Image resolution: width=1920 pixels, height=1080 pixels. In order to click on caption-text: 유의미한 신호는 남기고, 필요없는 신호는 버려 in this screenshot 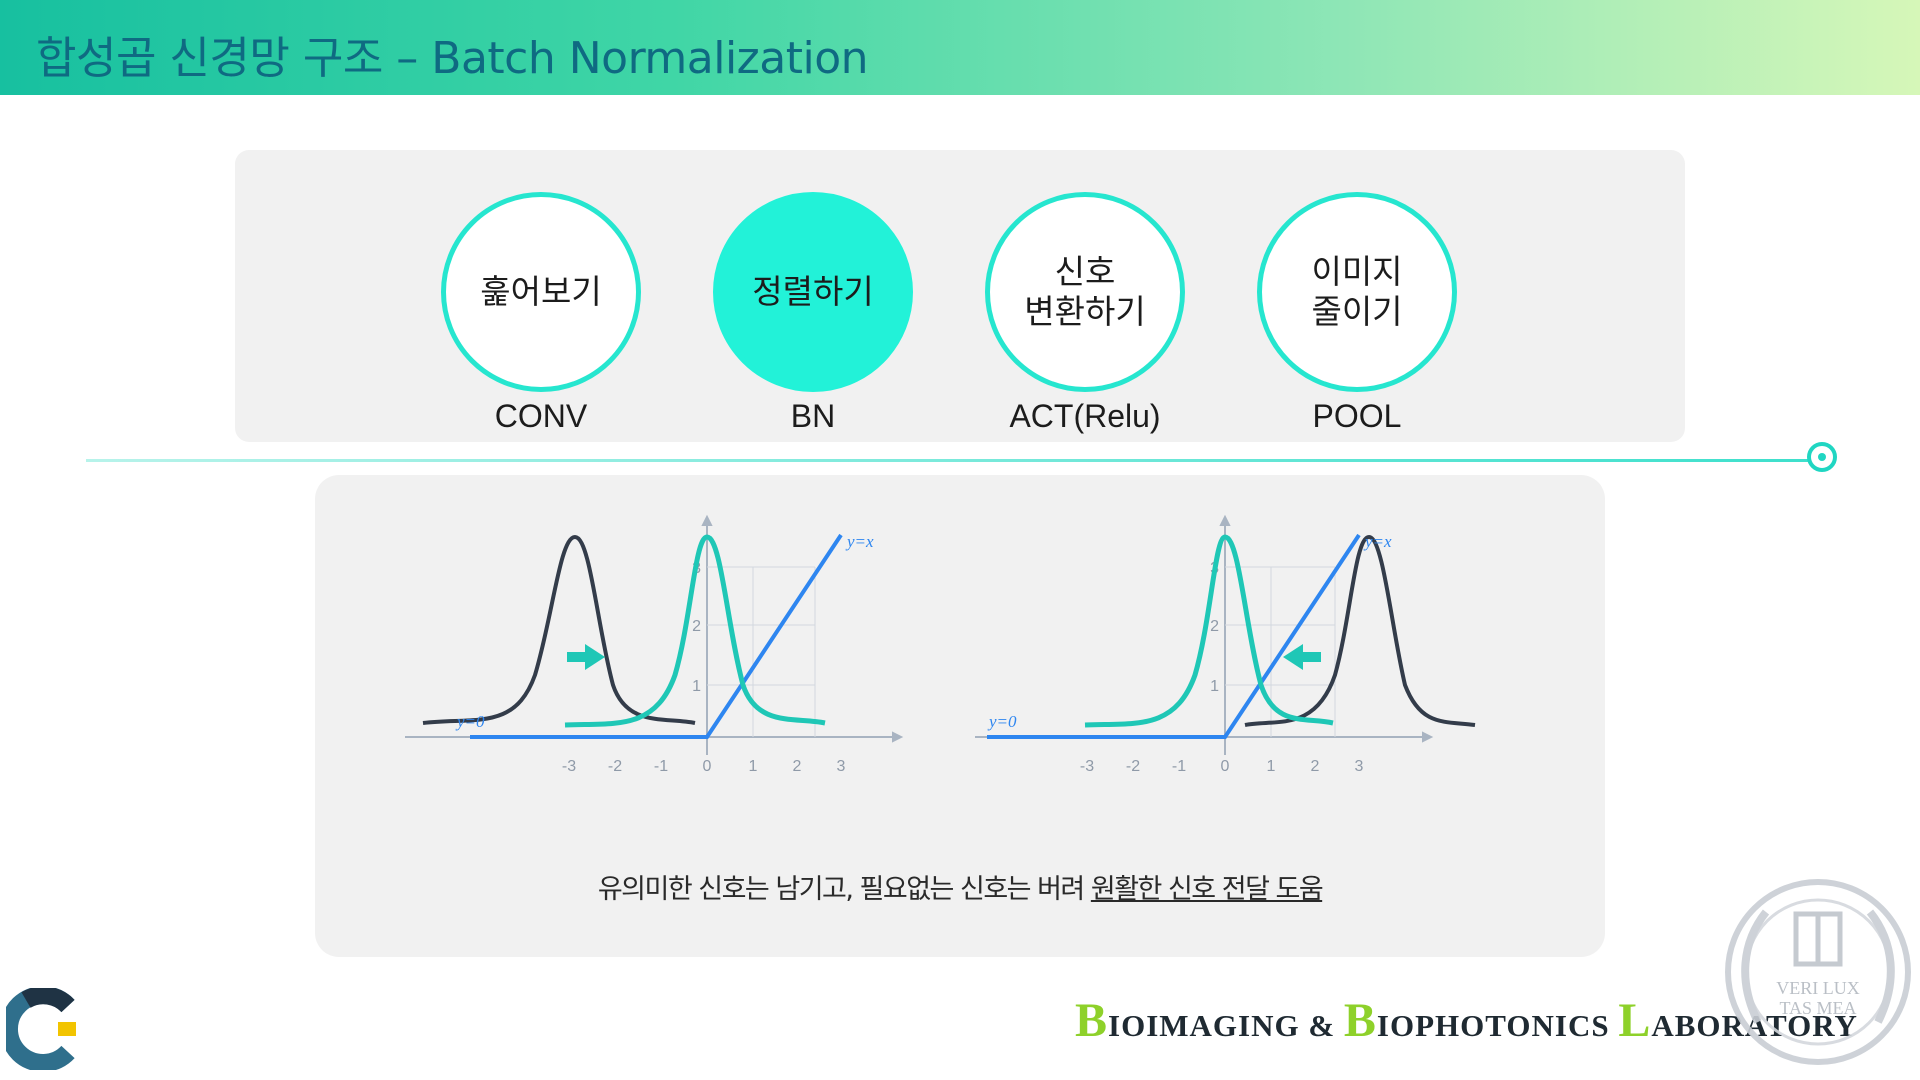, I will do `click(844, 889)`.